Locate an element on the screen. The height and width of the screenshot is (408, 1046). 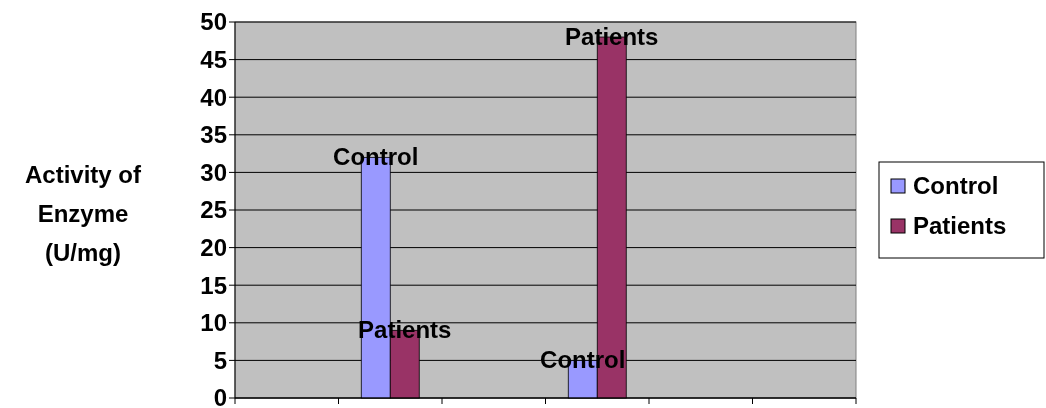
y-tick-label: 30 is located at coordinates (213, 172).